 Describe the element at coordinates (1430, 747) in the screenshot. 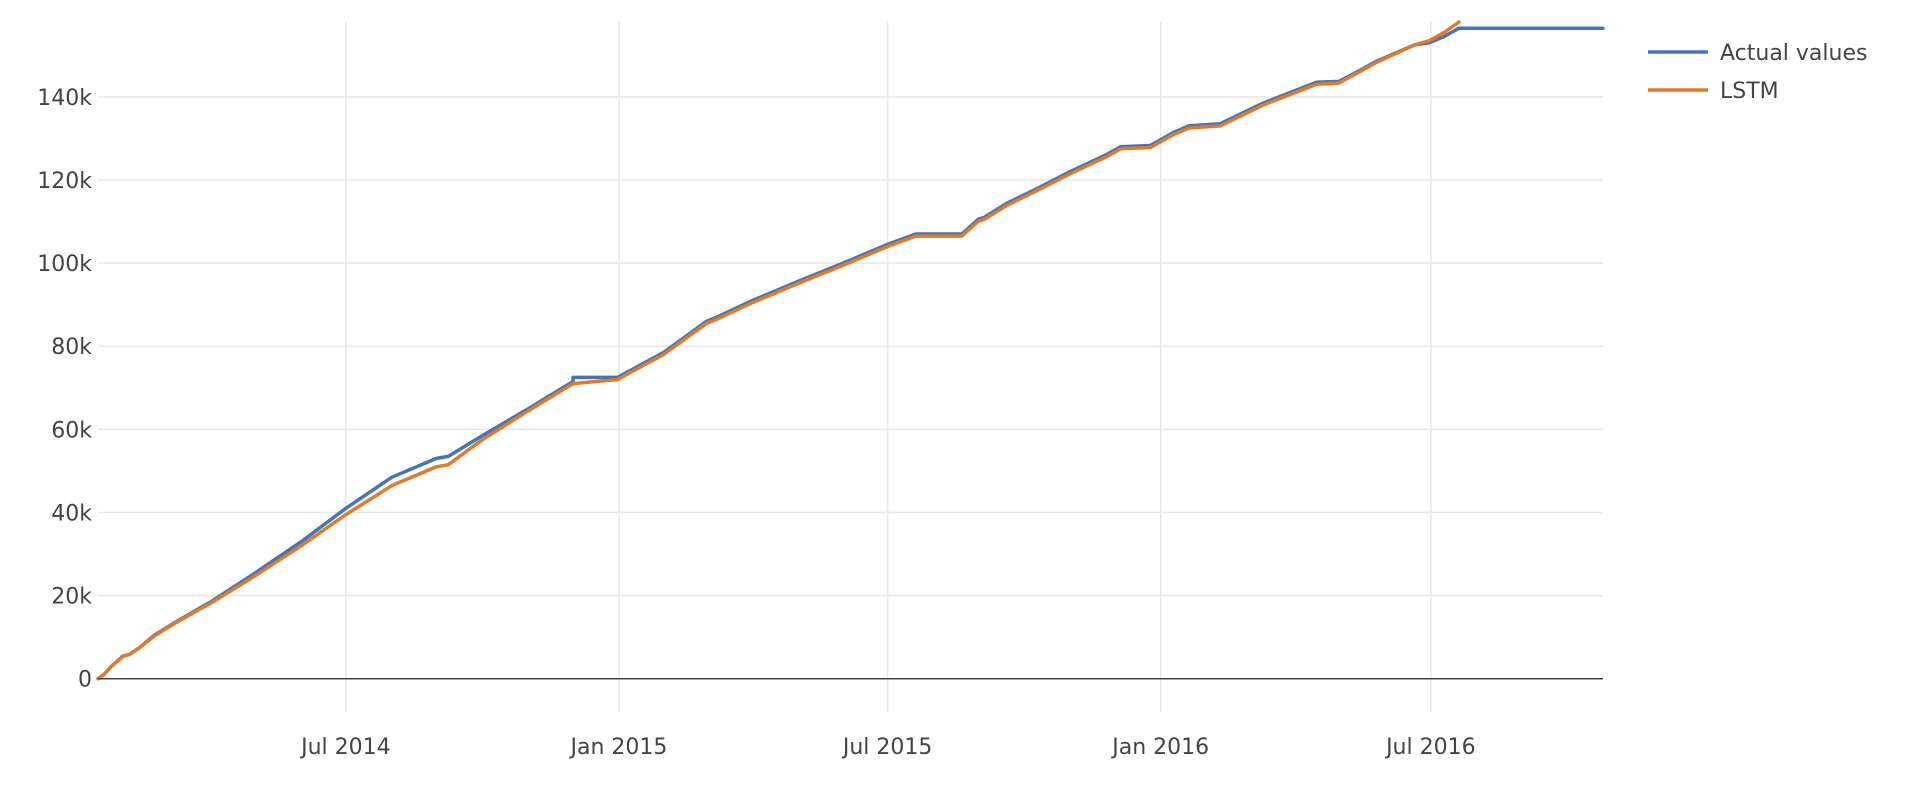

I see `x-tick-label: Jul 2016` at that location.